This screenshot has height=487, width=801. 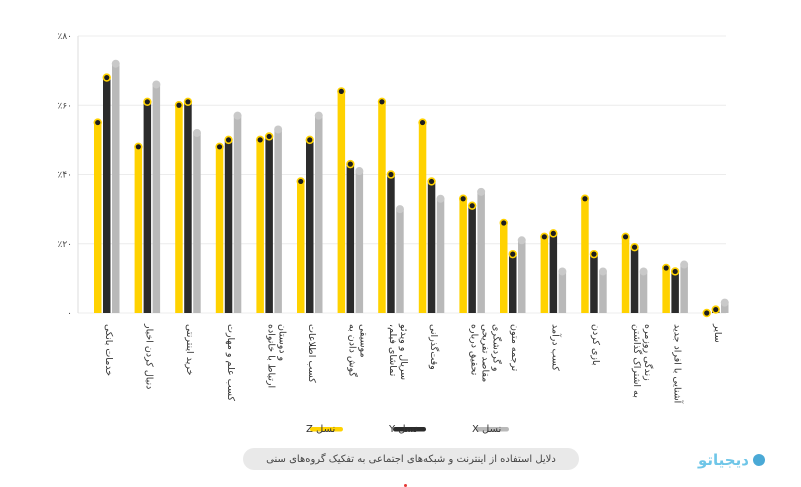 I want to click on y-tick-label: ٪۲۰, so click(x=64, y=245).